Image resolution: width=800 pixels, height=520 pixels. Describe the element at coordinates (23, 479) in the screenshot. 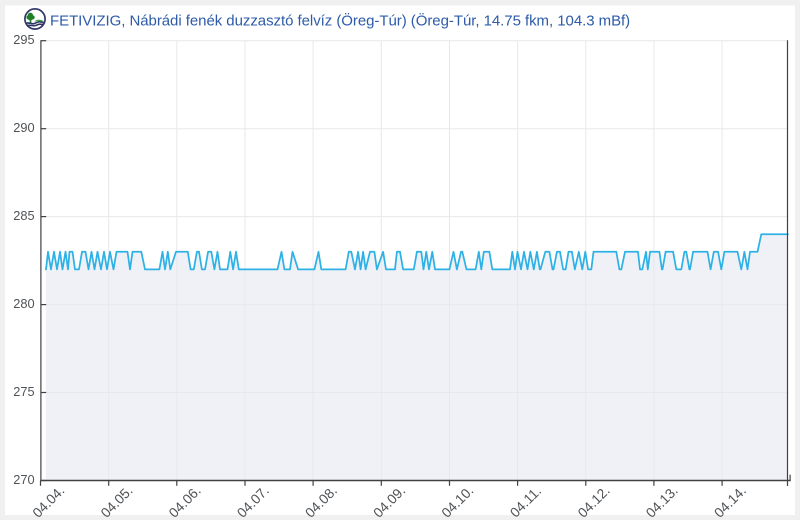

I see `svg-text: 270` at that location.